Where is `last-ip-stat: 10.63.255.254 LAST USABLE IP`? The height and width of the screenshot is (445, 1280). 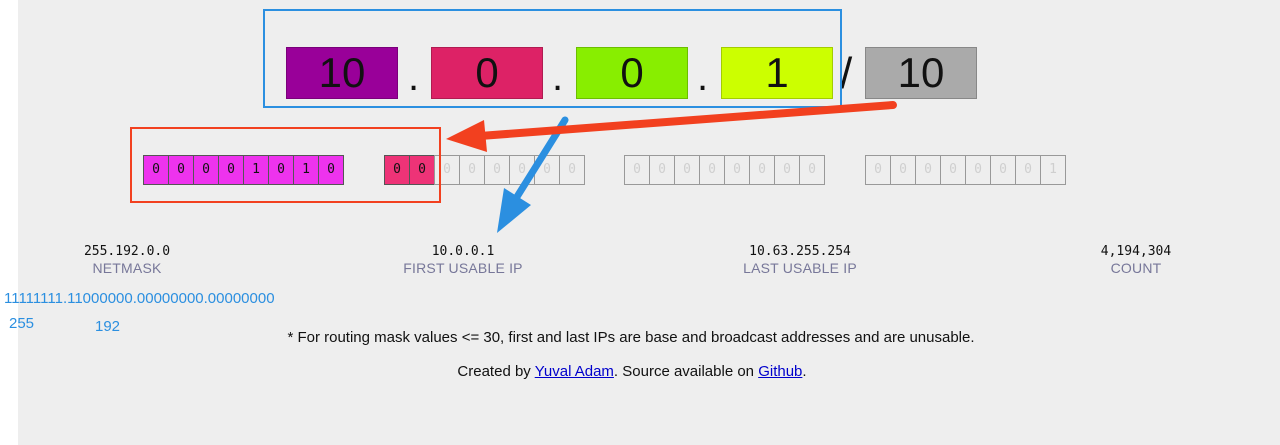 last-ip-stat: 10.63.255.254 LAST USABLE IP is located at coordinates (800, 260).